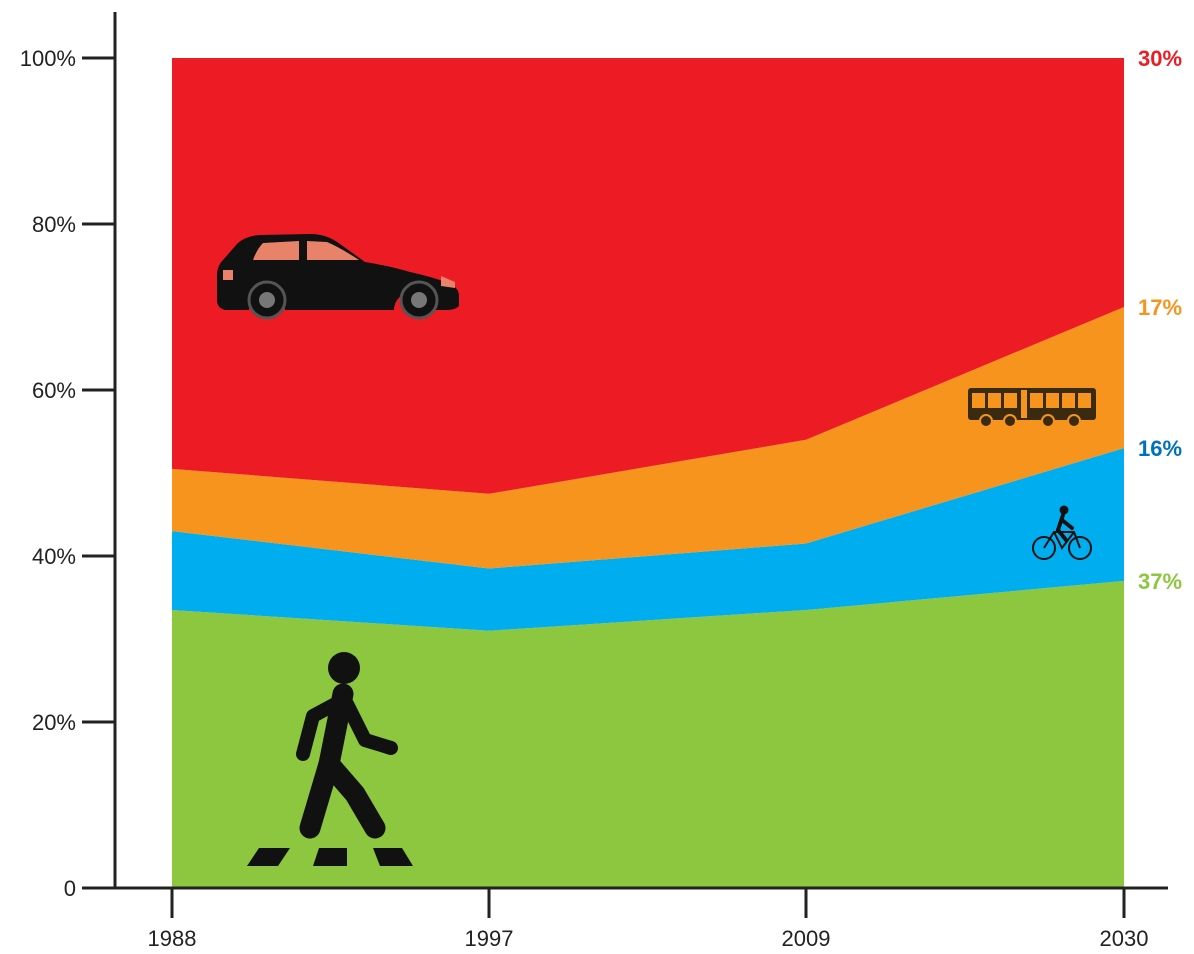 The image size is (1194, 954). Describe the element at coordinates (330, 759) in the screenshot. I see `pedestrian-icon` at that location.